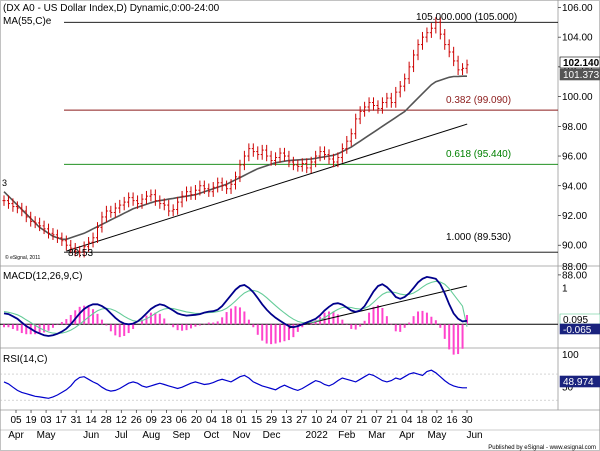 Image resolution: width=600 pixels, height=451 pixels. What do you see at coordinates (47, 420) in the screenshot?
I see `day-tick-label: 03` at bounding box center [47, 420].